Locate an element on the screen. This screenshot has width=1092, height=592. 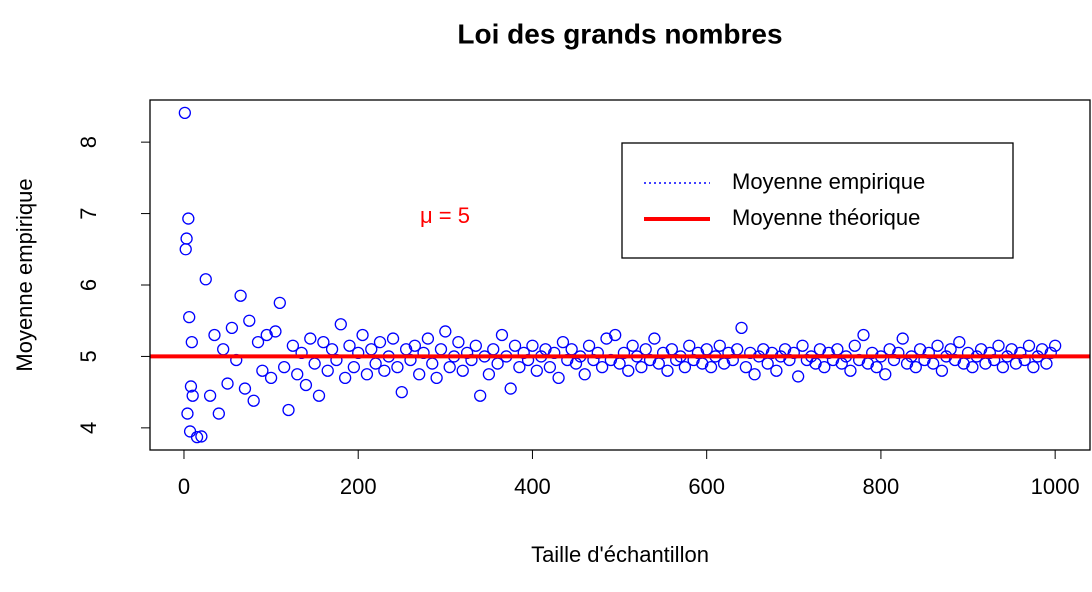
y-tick-label: 6 is located at coordinates (88, 285).